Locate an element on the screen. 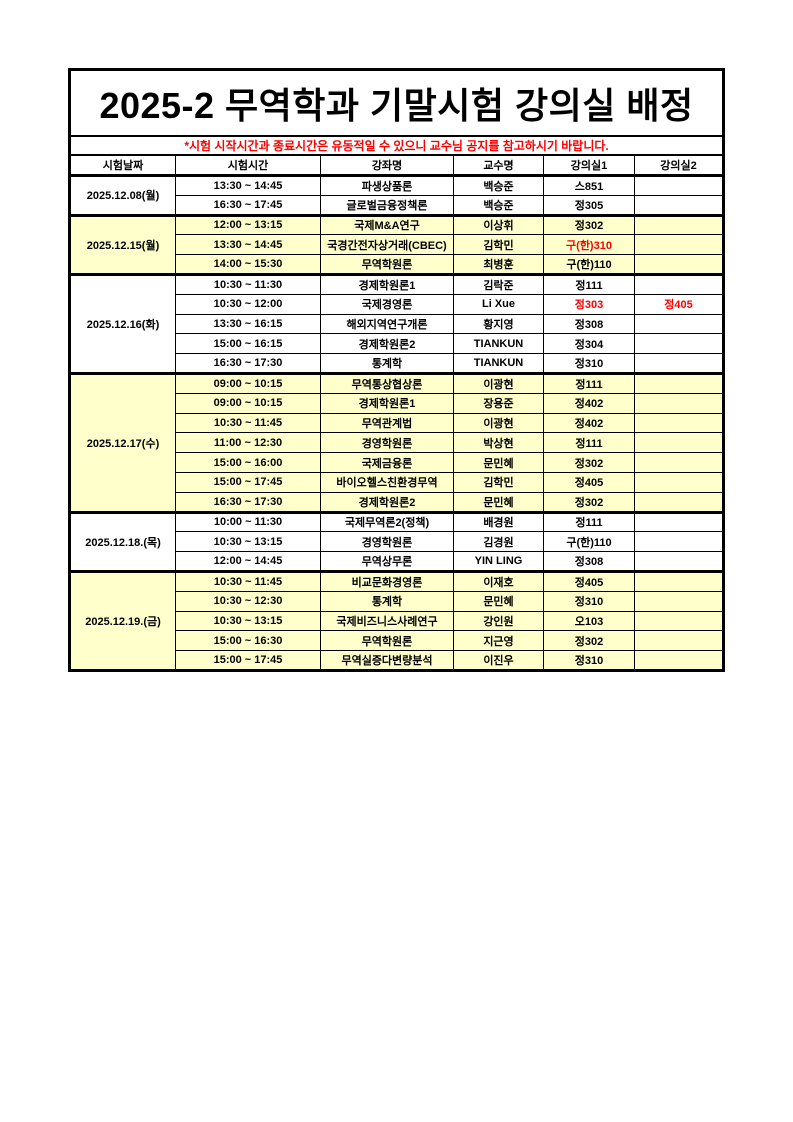 This screenshot has height=1122, width=793. table-row: 16:30 ~ 17:30 경제학원론2 문민혜 정302 is located at coordinates (397, 502).